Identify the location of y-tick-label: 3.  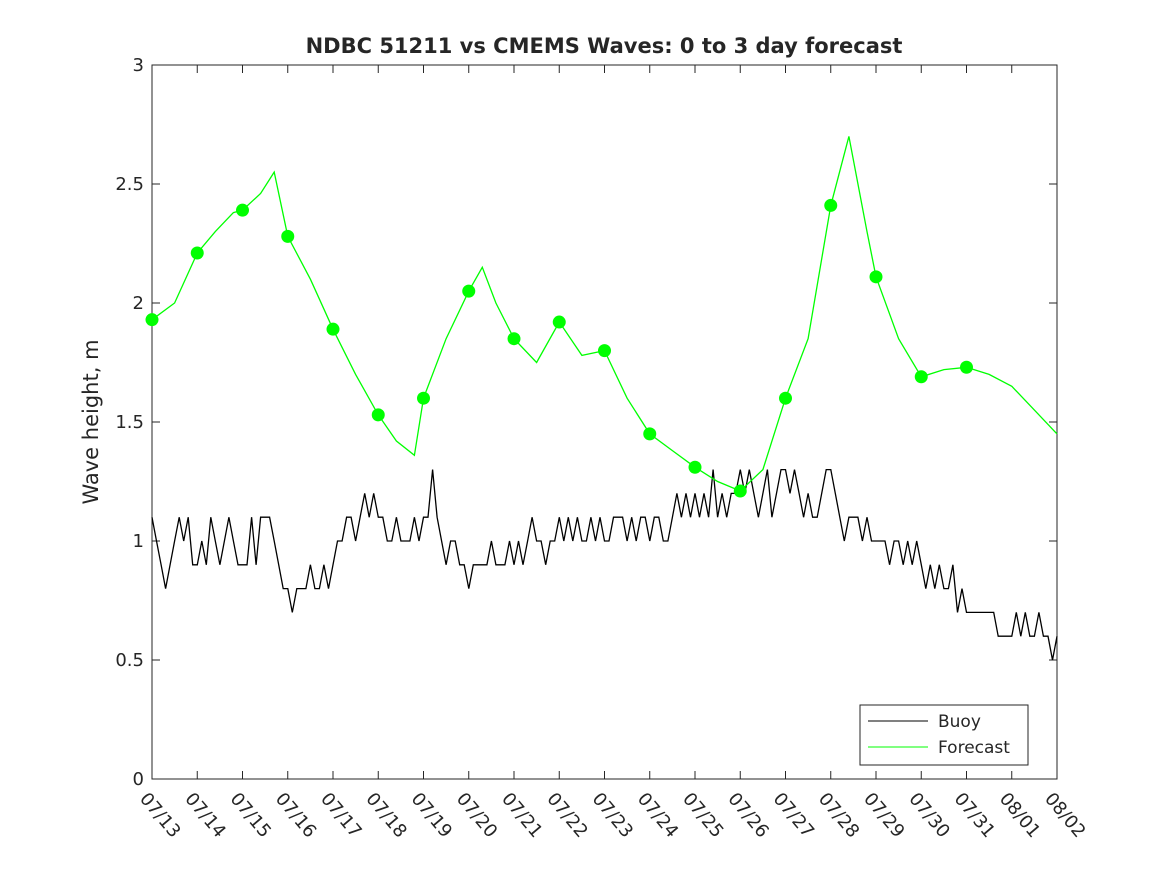
(138, 65).